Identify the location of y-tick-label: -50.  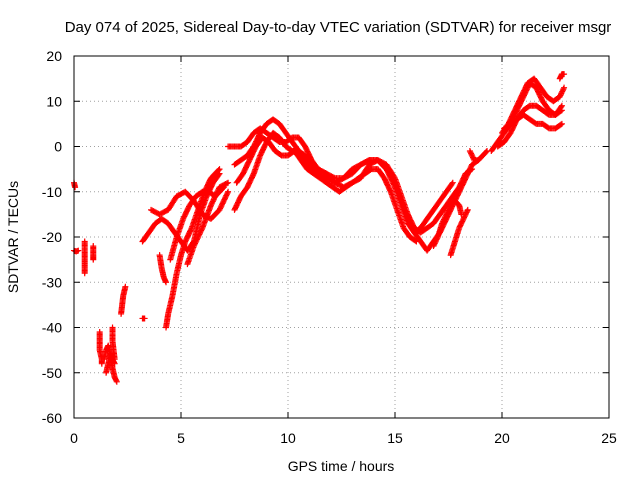
(52, 373).